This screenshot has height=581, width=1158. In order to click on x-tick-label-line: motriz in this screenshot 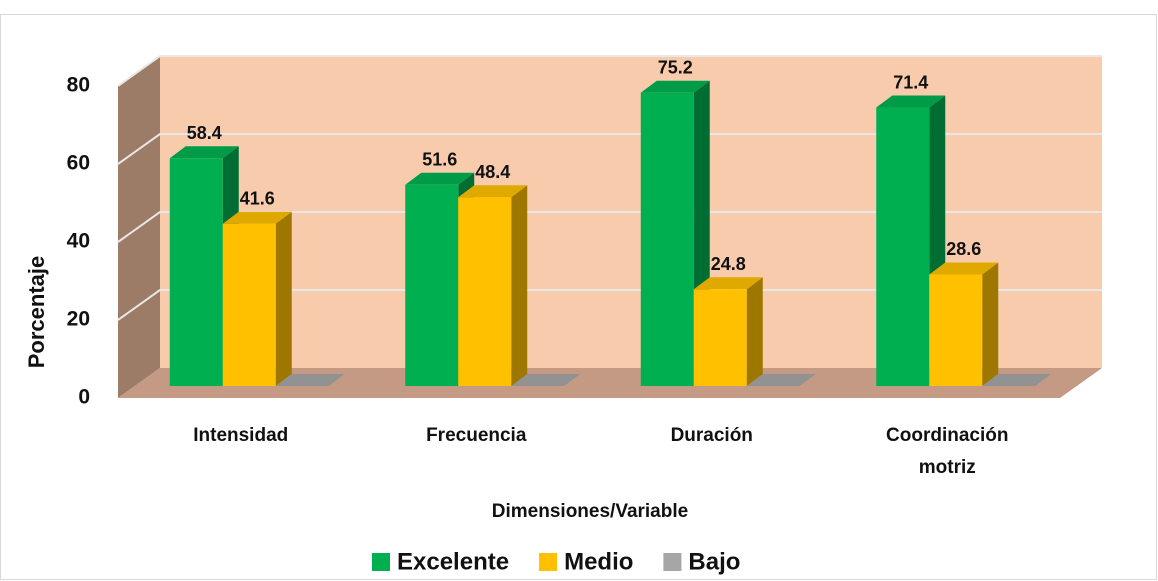, I will do `click(947, 467)`.